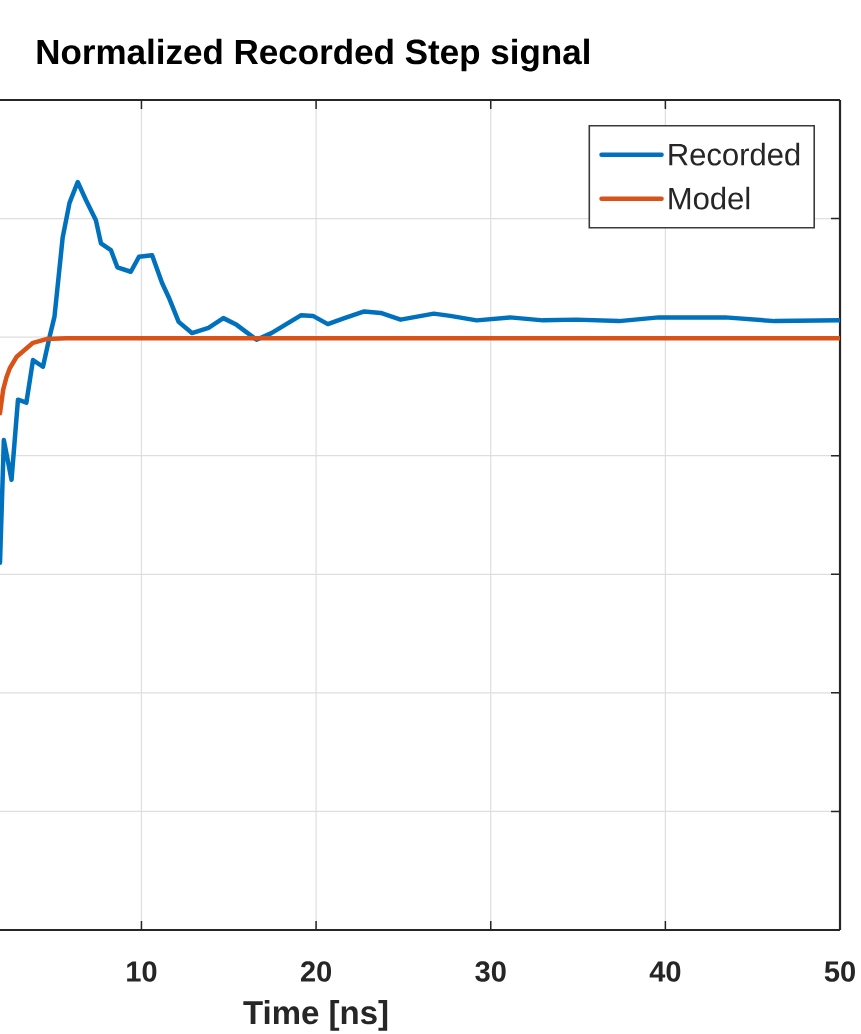 This screenshot has height=1034, width=861. I want to click on chart-title: Normalized Recorded Step signal, so click(313, 55).